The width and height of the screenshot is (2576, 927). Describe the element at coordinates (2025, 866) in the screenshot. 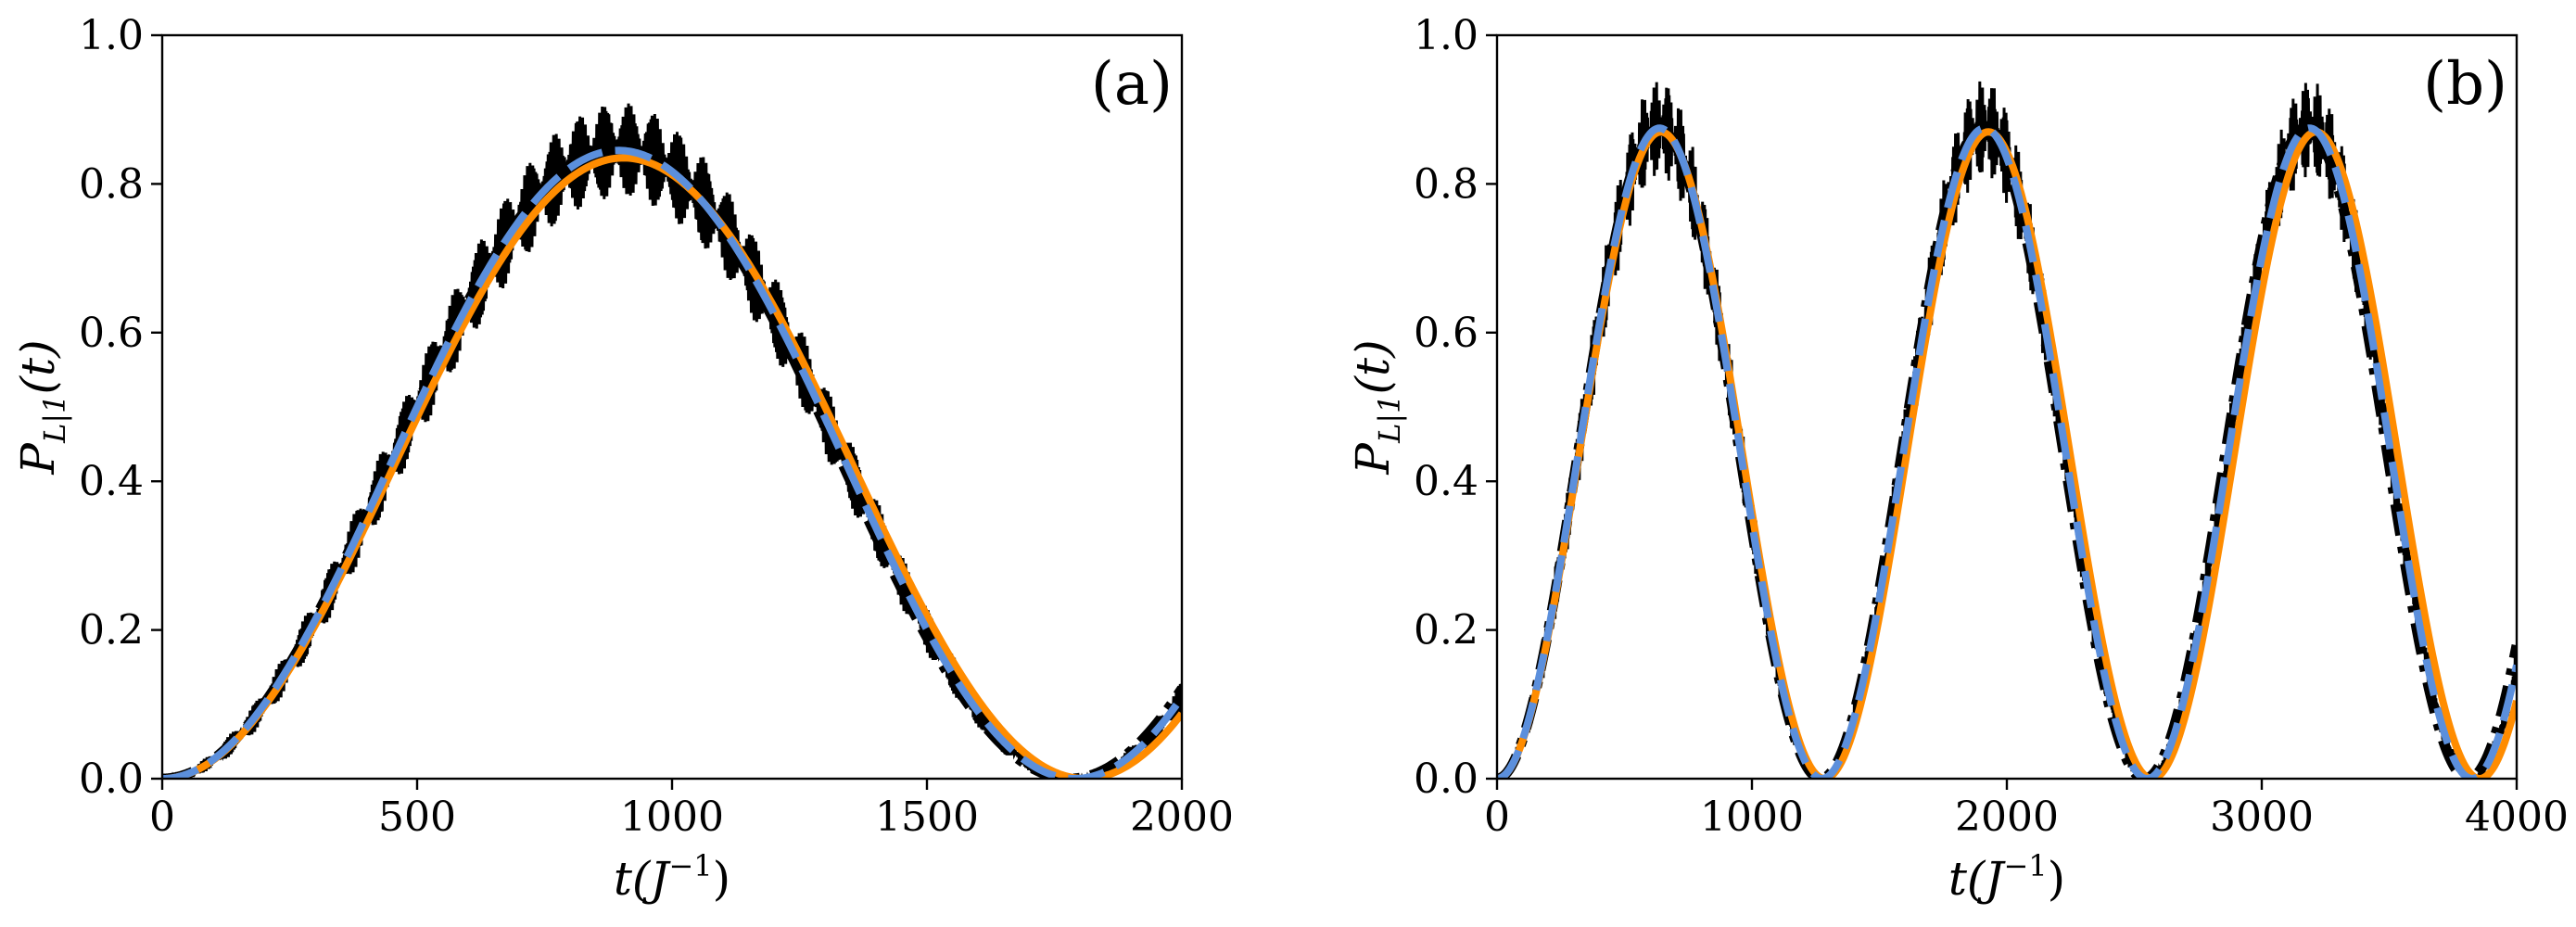

I see `panel-b-x-axis-label-sup: −1` at that location.